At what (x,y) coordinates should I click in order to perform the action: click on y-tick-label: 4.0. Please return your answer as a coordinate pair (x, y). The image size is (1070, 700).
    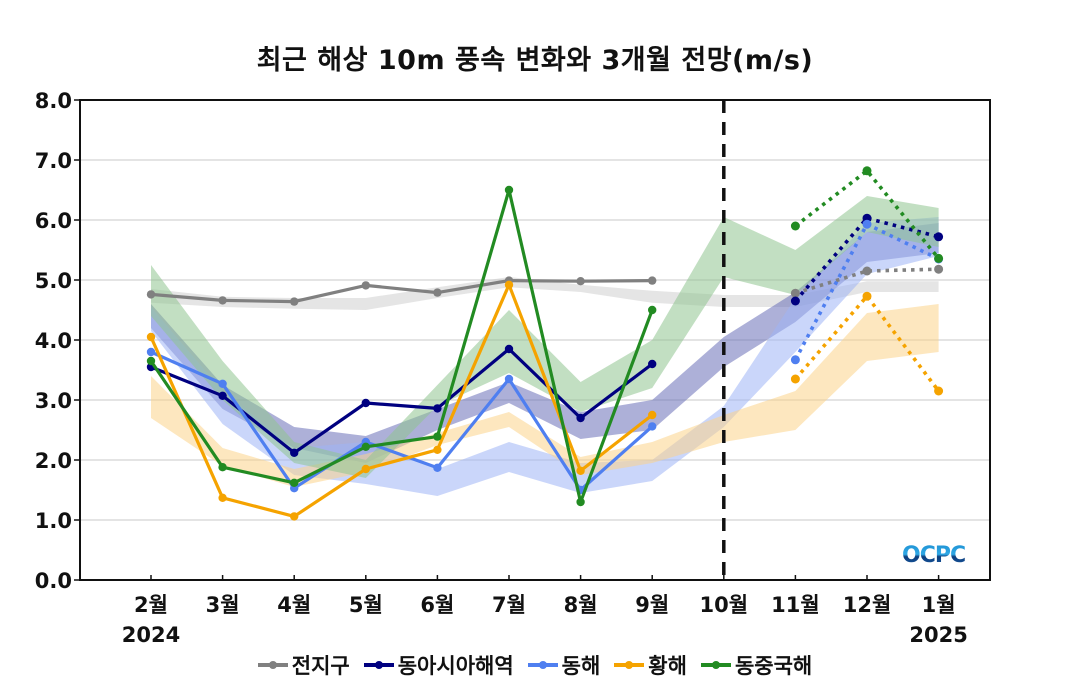
    Looking at the image, I should click on (53, 341).